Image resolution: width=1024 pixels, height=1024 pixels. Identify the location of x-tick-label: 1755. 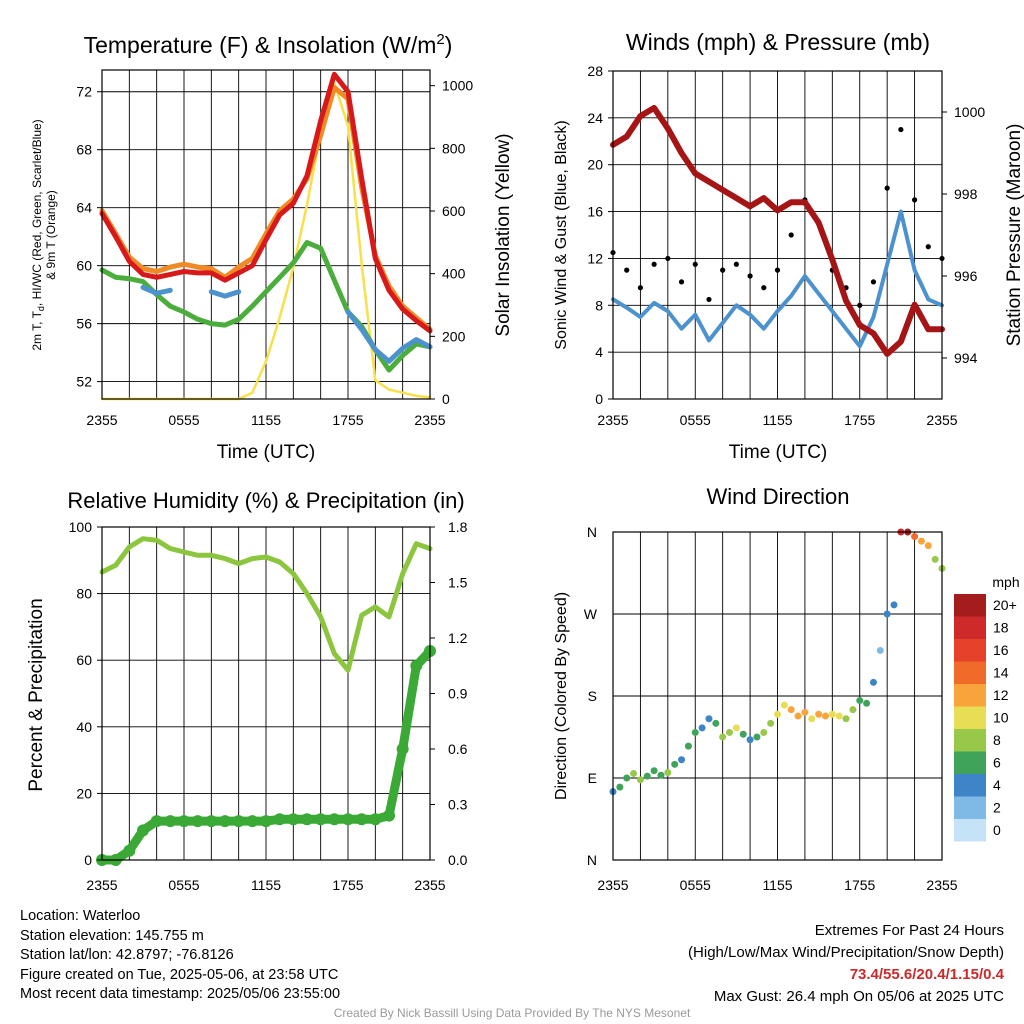
(859, 885).